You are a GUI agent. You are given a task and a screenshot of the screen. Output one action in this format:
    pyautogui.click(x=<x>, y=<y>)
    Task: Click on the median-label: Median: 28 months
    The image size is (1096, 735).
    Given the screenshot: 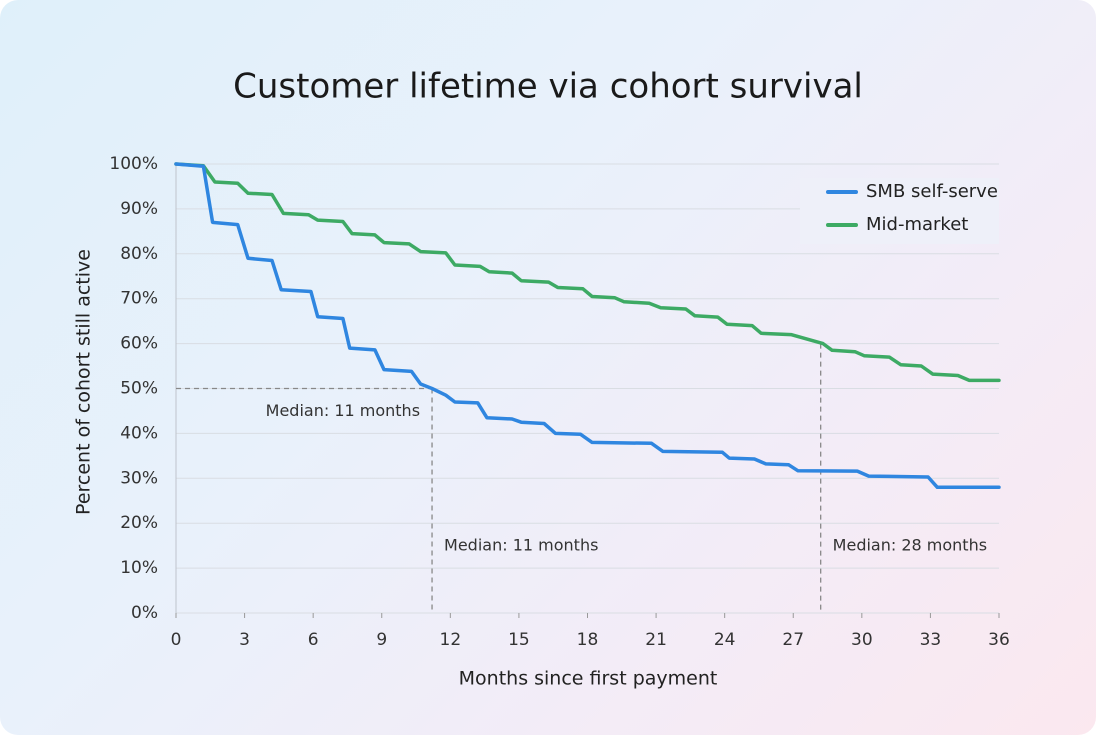 What is the action you would take?
    pyautogui.click(x=910, y=545)
    